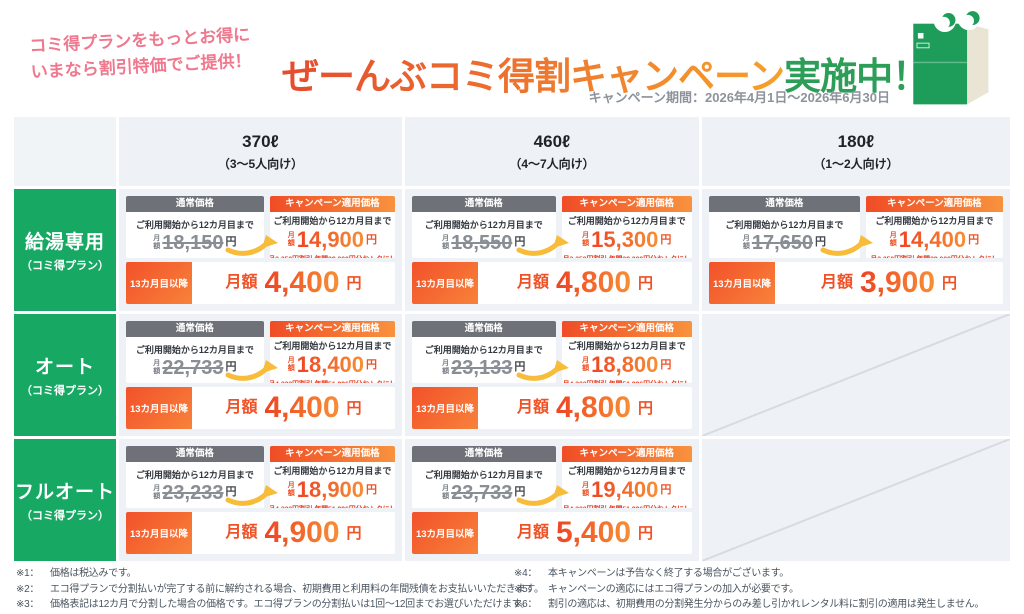  I want to click on normal-price-box: 通常価格 ご利用開始から12カ月目まで 月額 17,650 円, so click(784, 227).